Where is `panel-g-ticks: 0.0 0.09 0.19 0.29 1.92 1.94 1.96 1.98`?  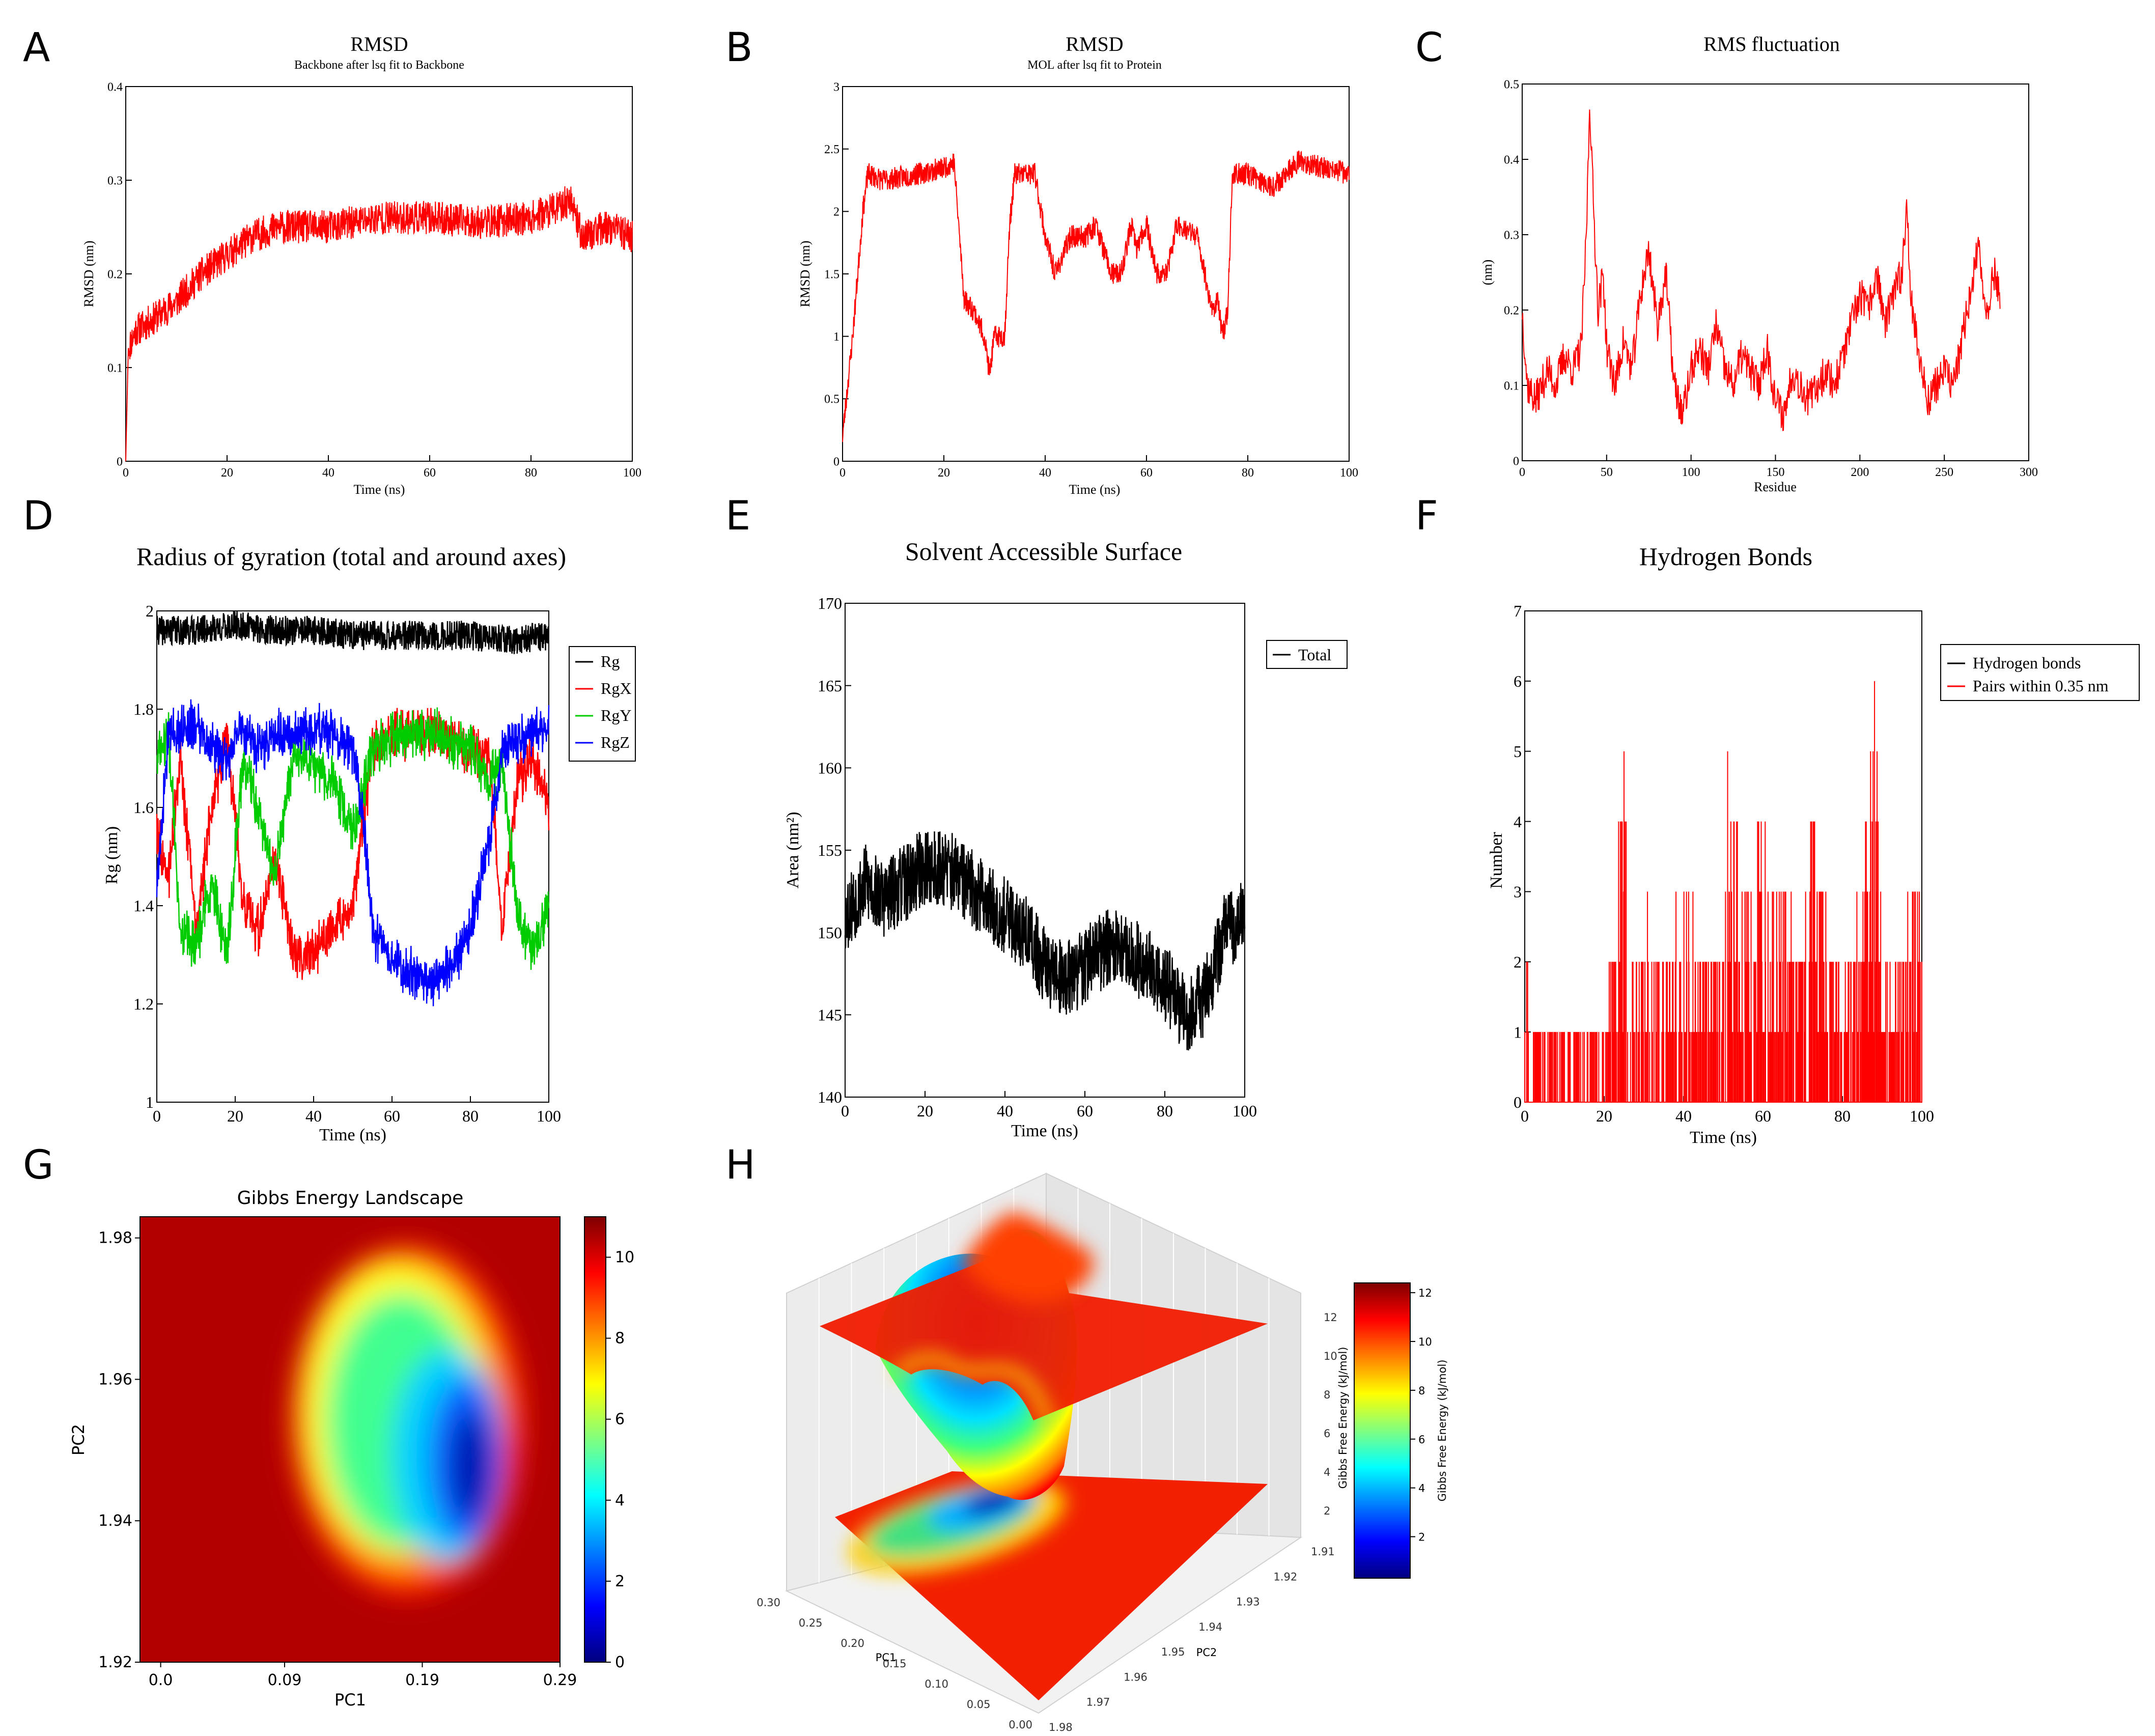 panel-g-ticks: 0.0 0.09 0.19 0.29 1.92 1.94 1.96 1.98 is located at coordinates (337, 1459).